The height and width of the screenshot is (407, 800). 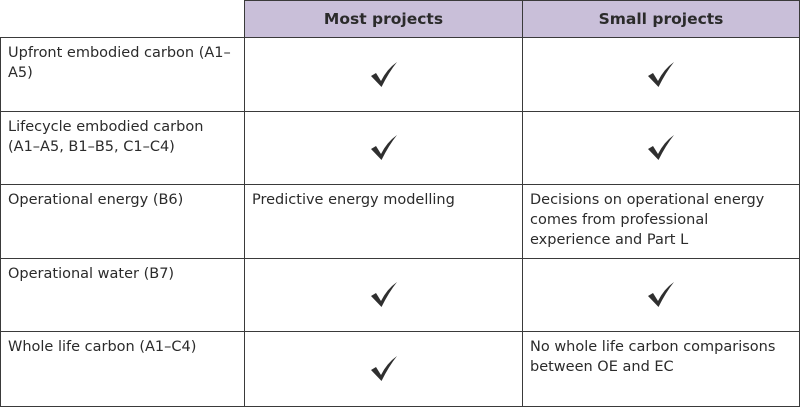 What do you see at coordinates (119, 63) in the screenshot?
I see `row-label: Upfront embodied carbon (A1–A5)` at bounding box center [119, 63].